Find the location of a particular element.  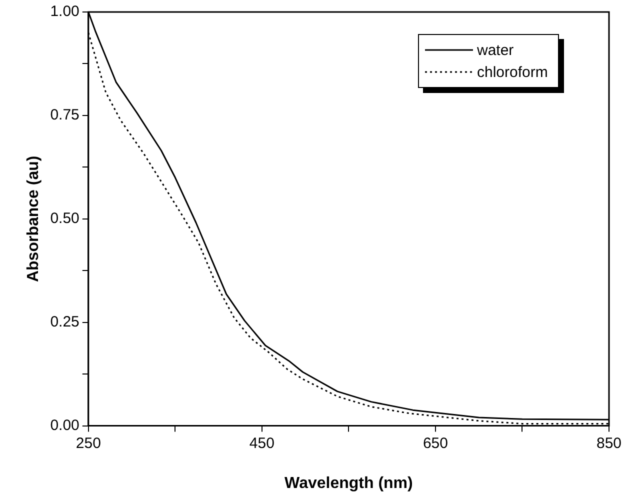

legend-label: water is located at coordinates (495, 50).